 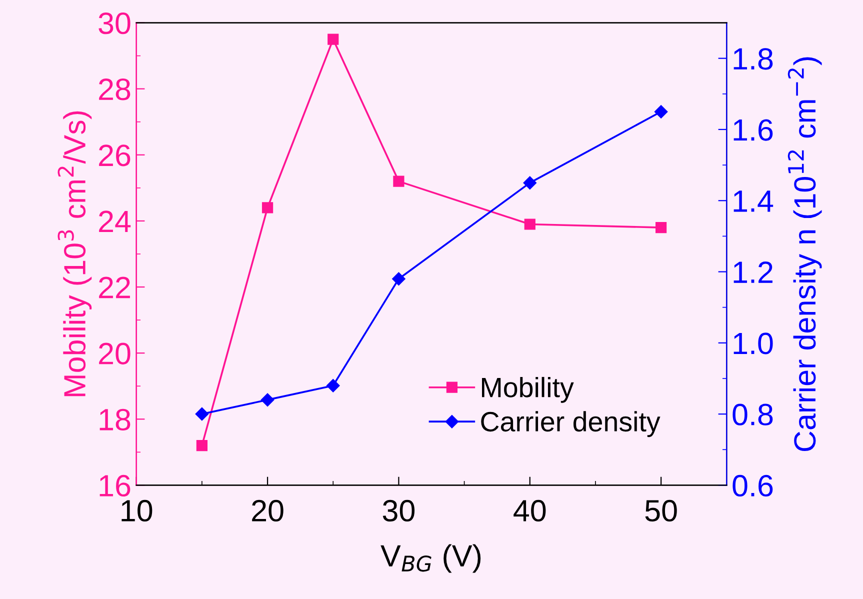 I want to click on y-tick-label: 18, so click(x=115, y=419).